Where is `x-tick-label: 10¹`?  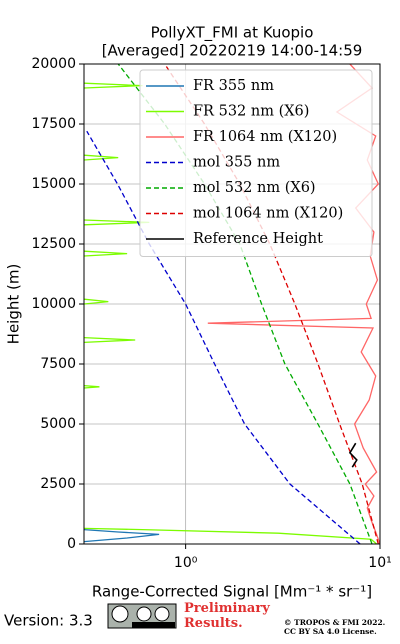
x-tick-label: 10¹ is located at coordinates (379, 563).